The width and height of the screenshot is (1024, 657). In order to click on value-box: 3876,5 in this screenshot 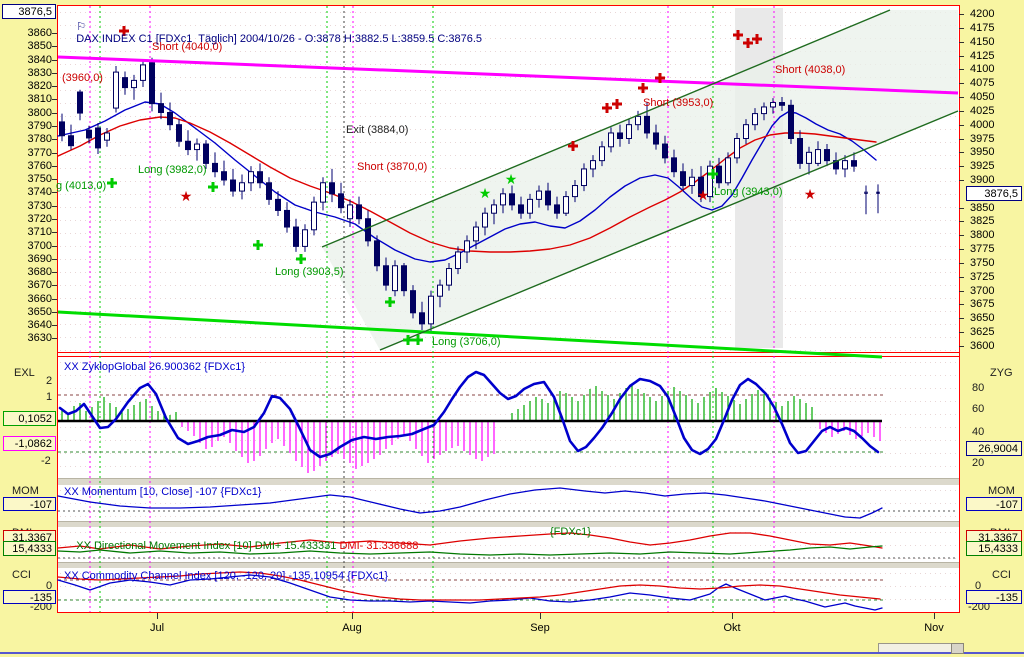, I will do `click(994, 193)`.